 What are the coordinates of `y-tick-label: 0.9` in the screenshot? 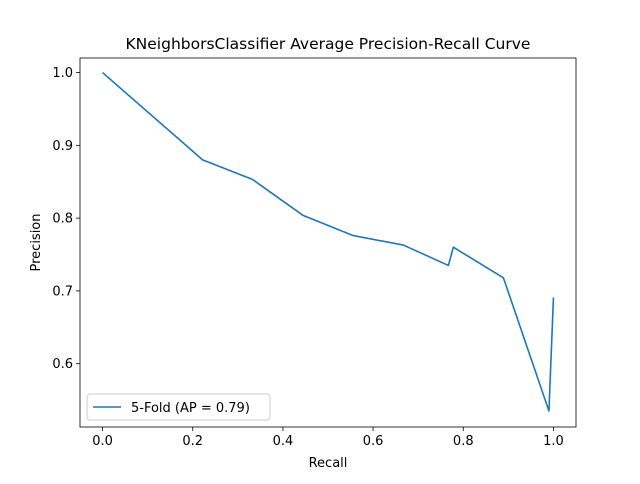 It's located at (62, 146).